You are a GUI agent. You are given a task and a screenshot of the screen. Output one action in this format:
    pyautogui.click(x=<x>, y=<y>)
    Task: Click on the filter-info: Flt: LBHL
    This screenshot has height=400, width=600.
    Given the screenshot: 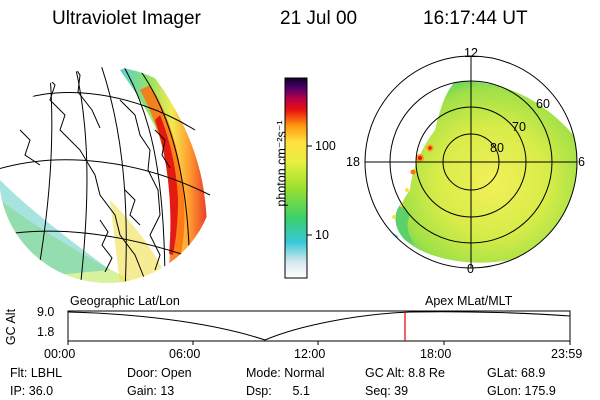 What is the action you would take?
    pyautogui.click(x=36, y=373)
    